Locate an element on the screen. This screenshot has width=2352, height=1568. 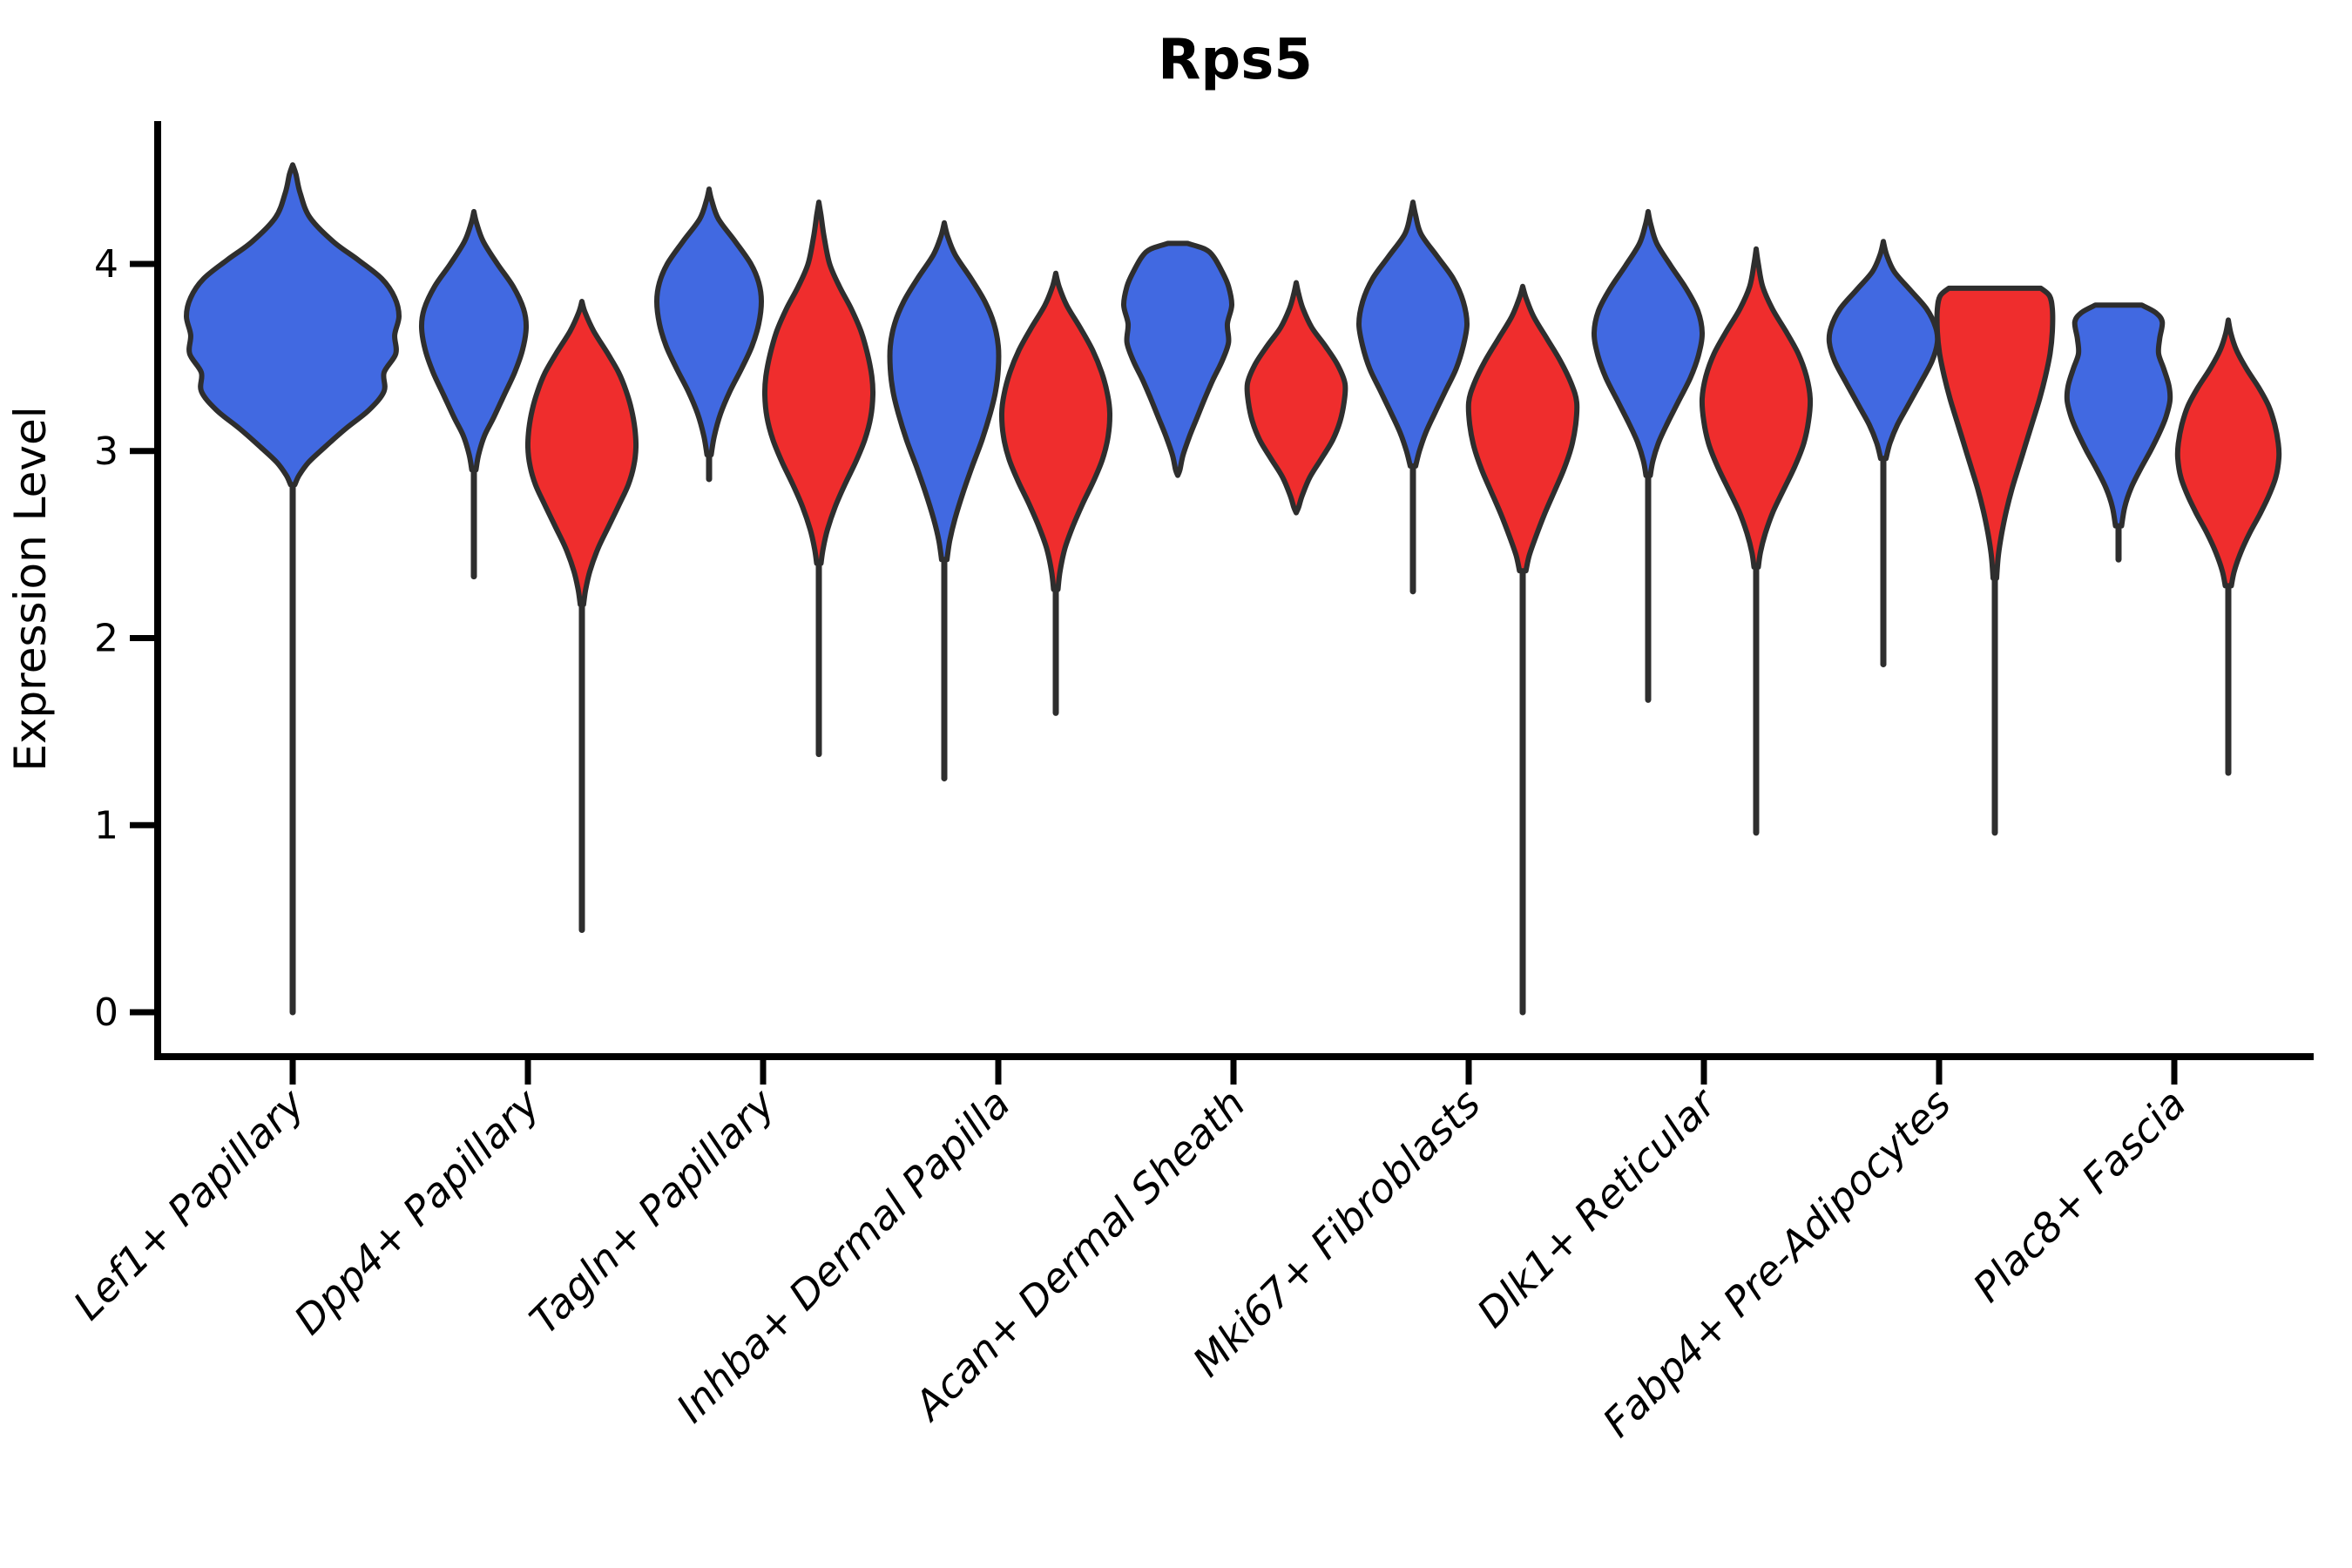
violin-Dlk1+ Reticular-blue is located at coordinates (1648, 343).